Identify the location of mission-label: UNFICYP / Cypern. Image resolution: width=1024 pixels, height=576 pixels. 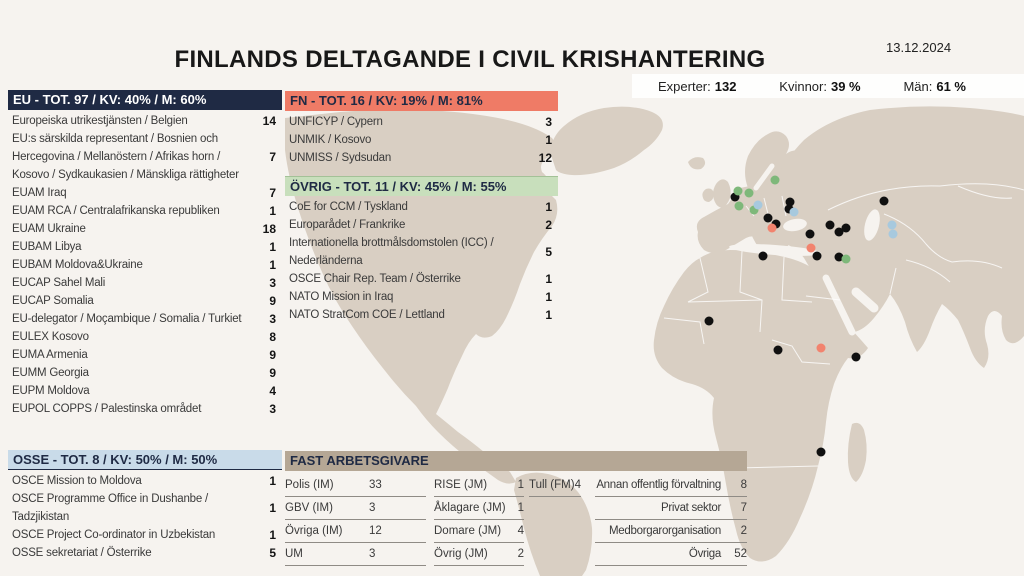
(336, 122).